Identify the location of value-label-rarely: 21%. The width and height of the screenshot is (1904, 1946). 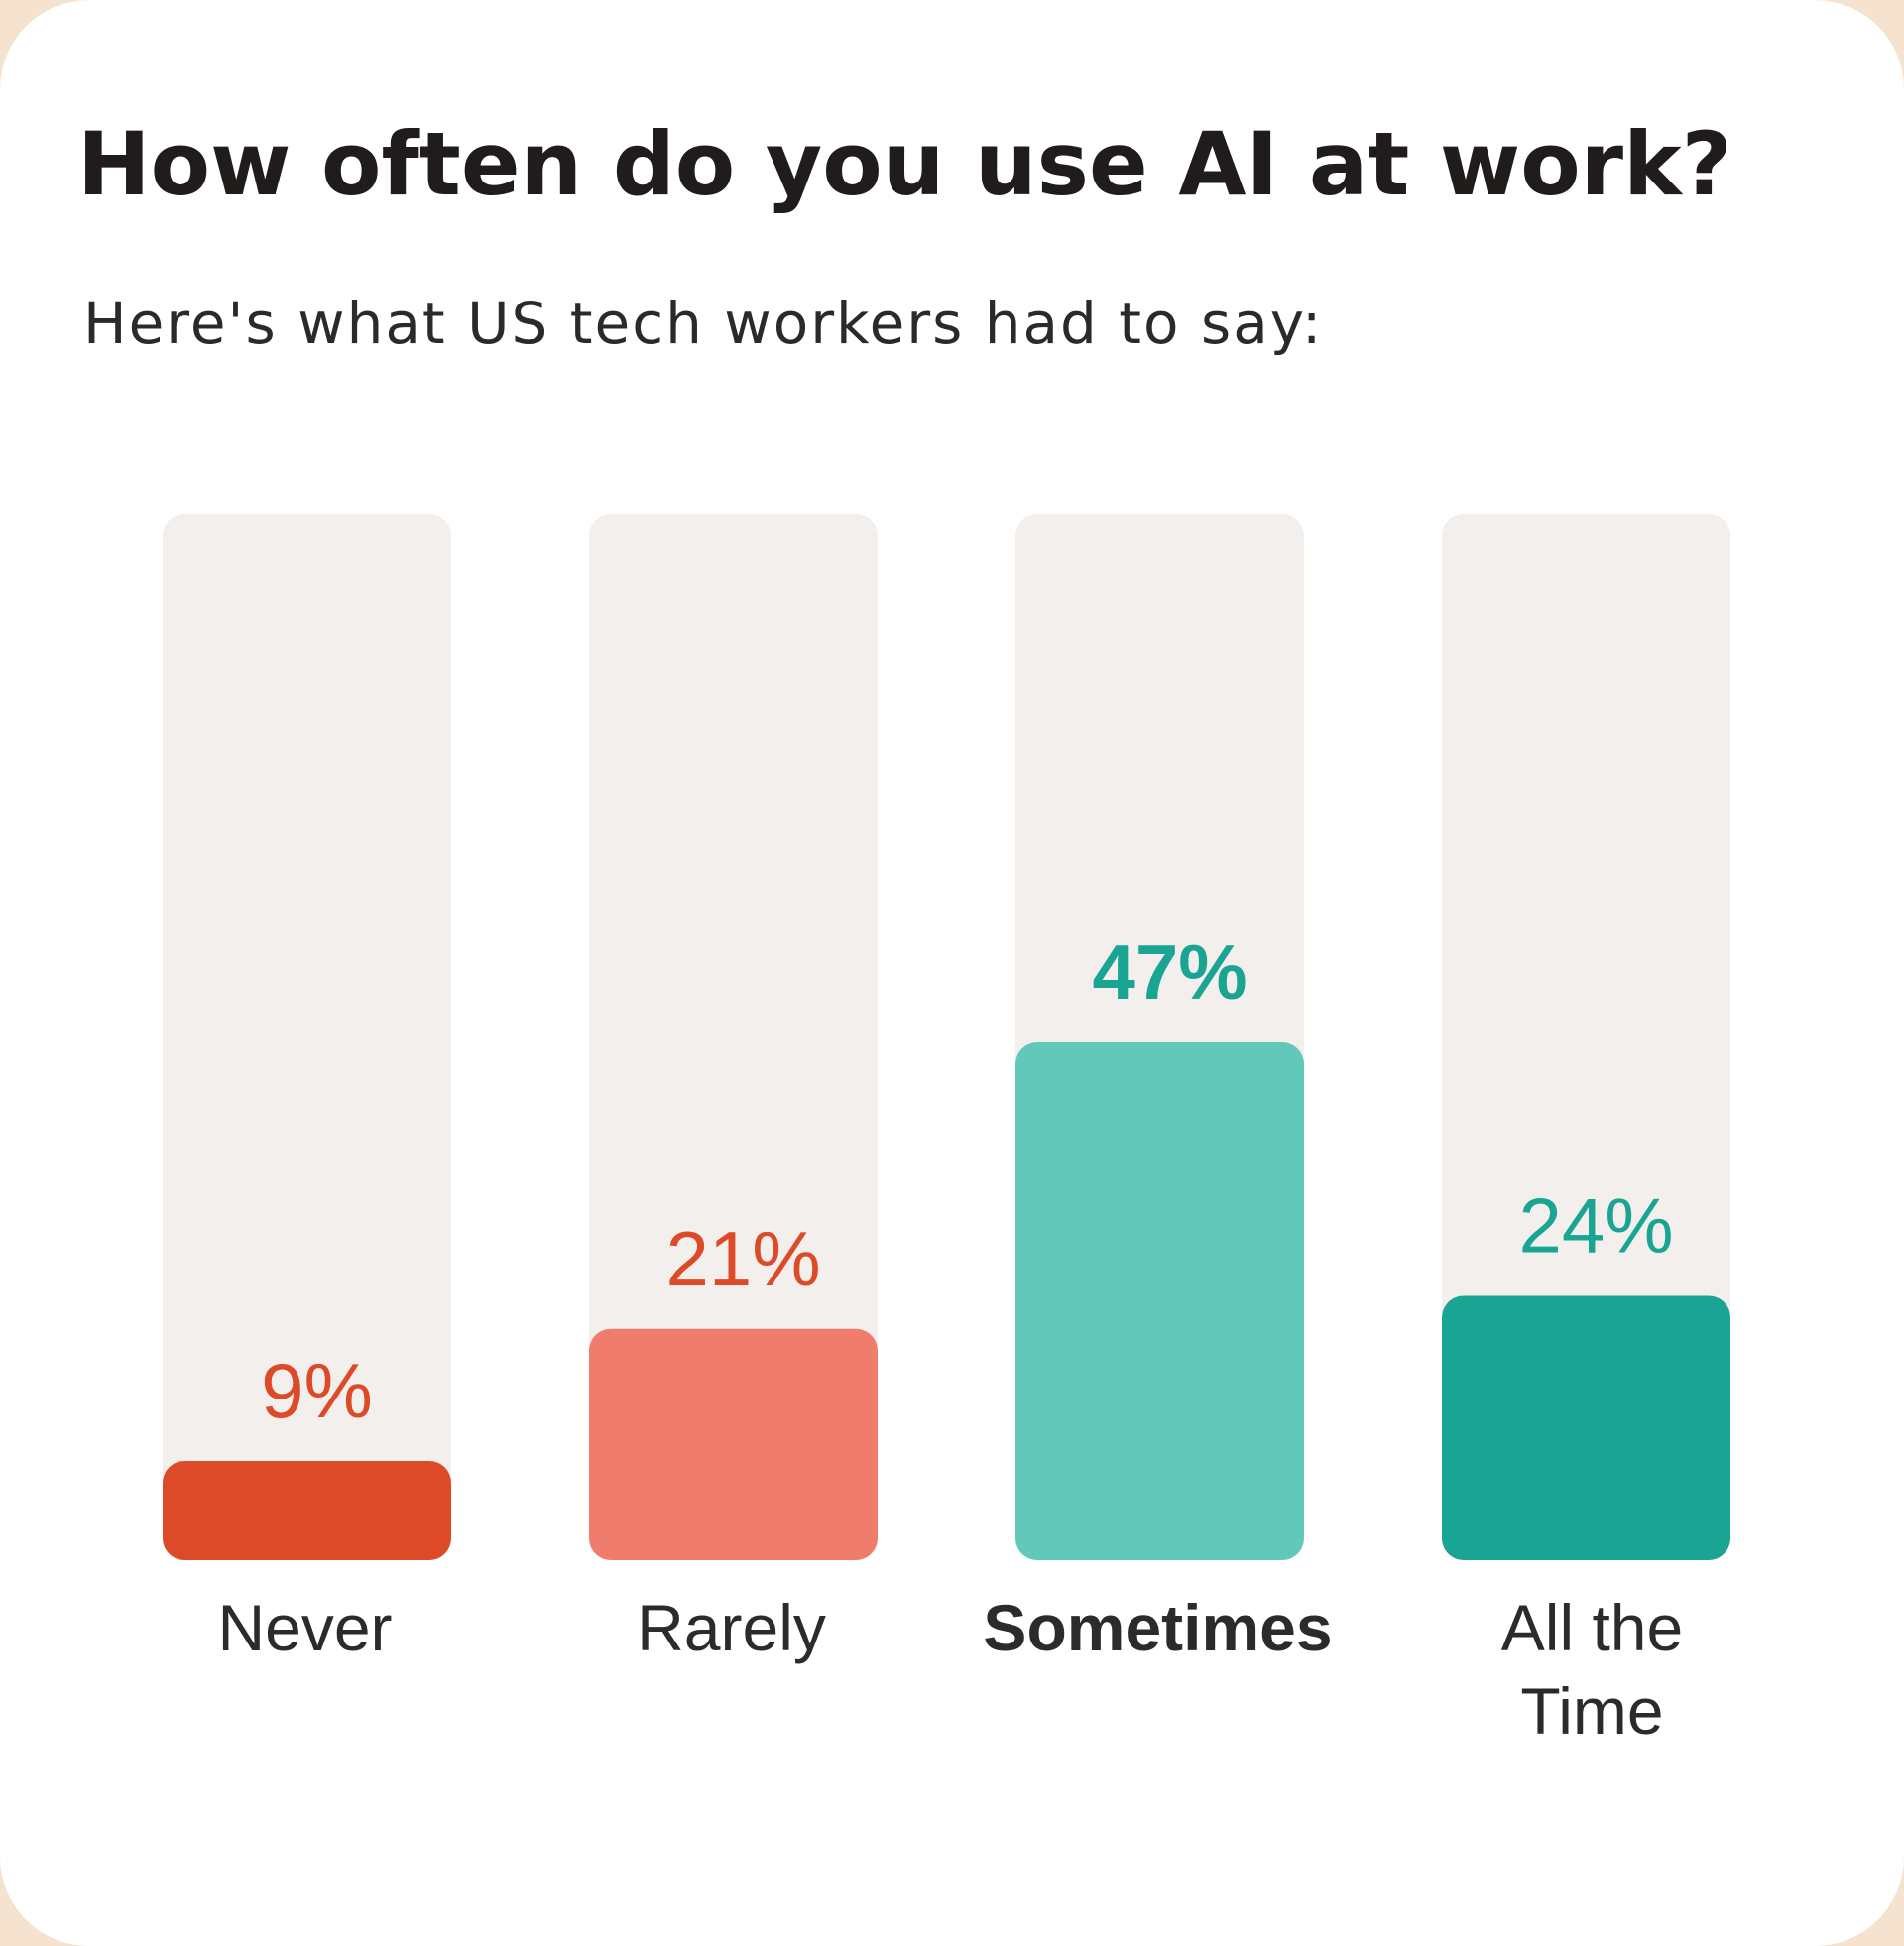
(742, 1258).